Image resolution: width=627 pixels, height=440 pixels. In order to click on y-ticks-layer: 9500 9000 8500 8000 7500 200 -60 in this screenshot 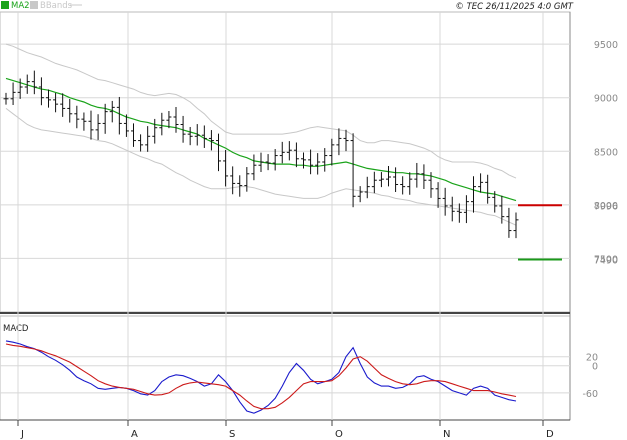, I will do `click(600, 220)`.